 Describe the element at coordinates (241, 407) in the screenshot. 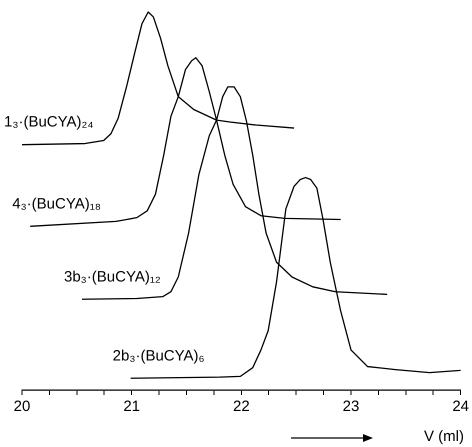

I see `x-tick-label: 22` at that location.